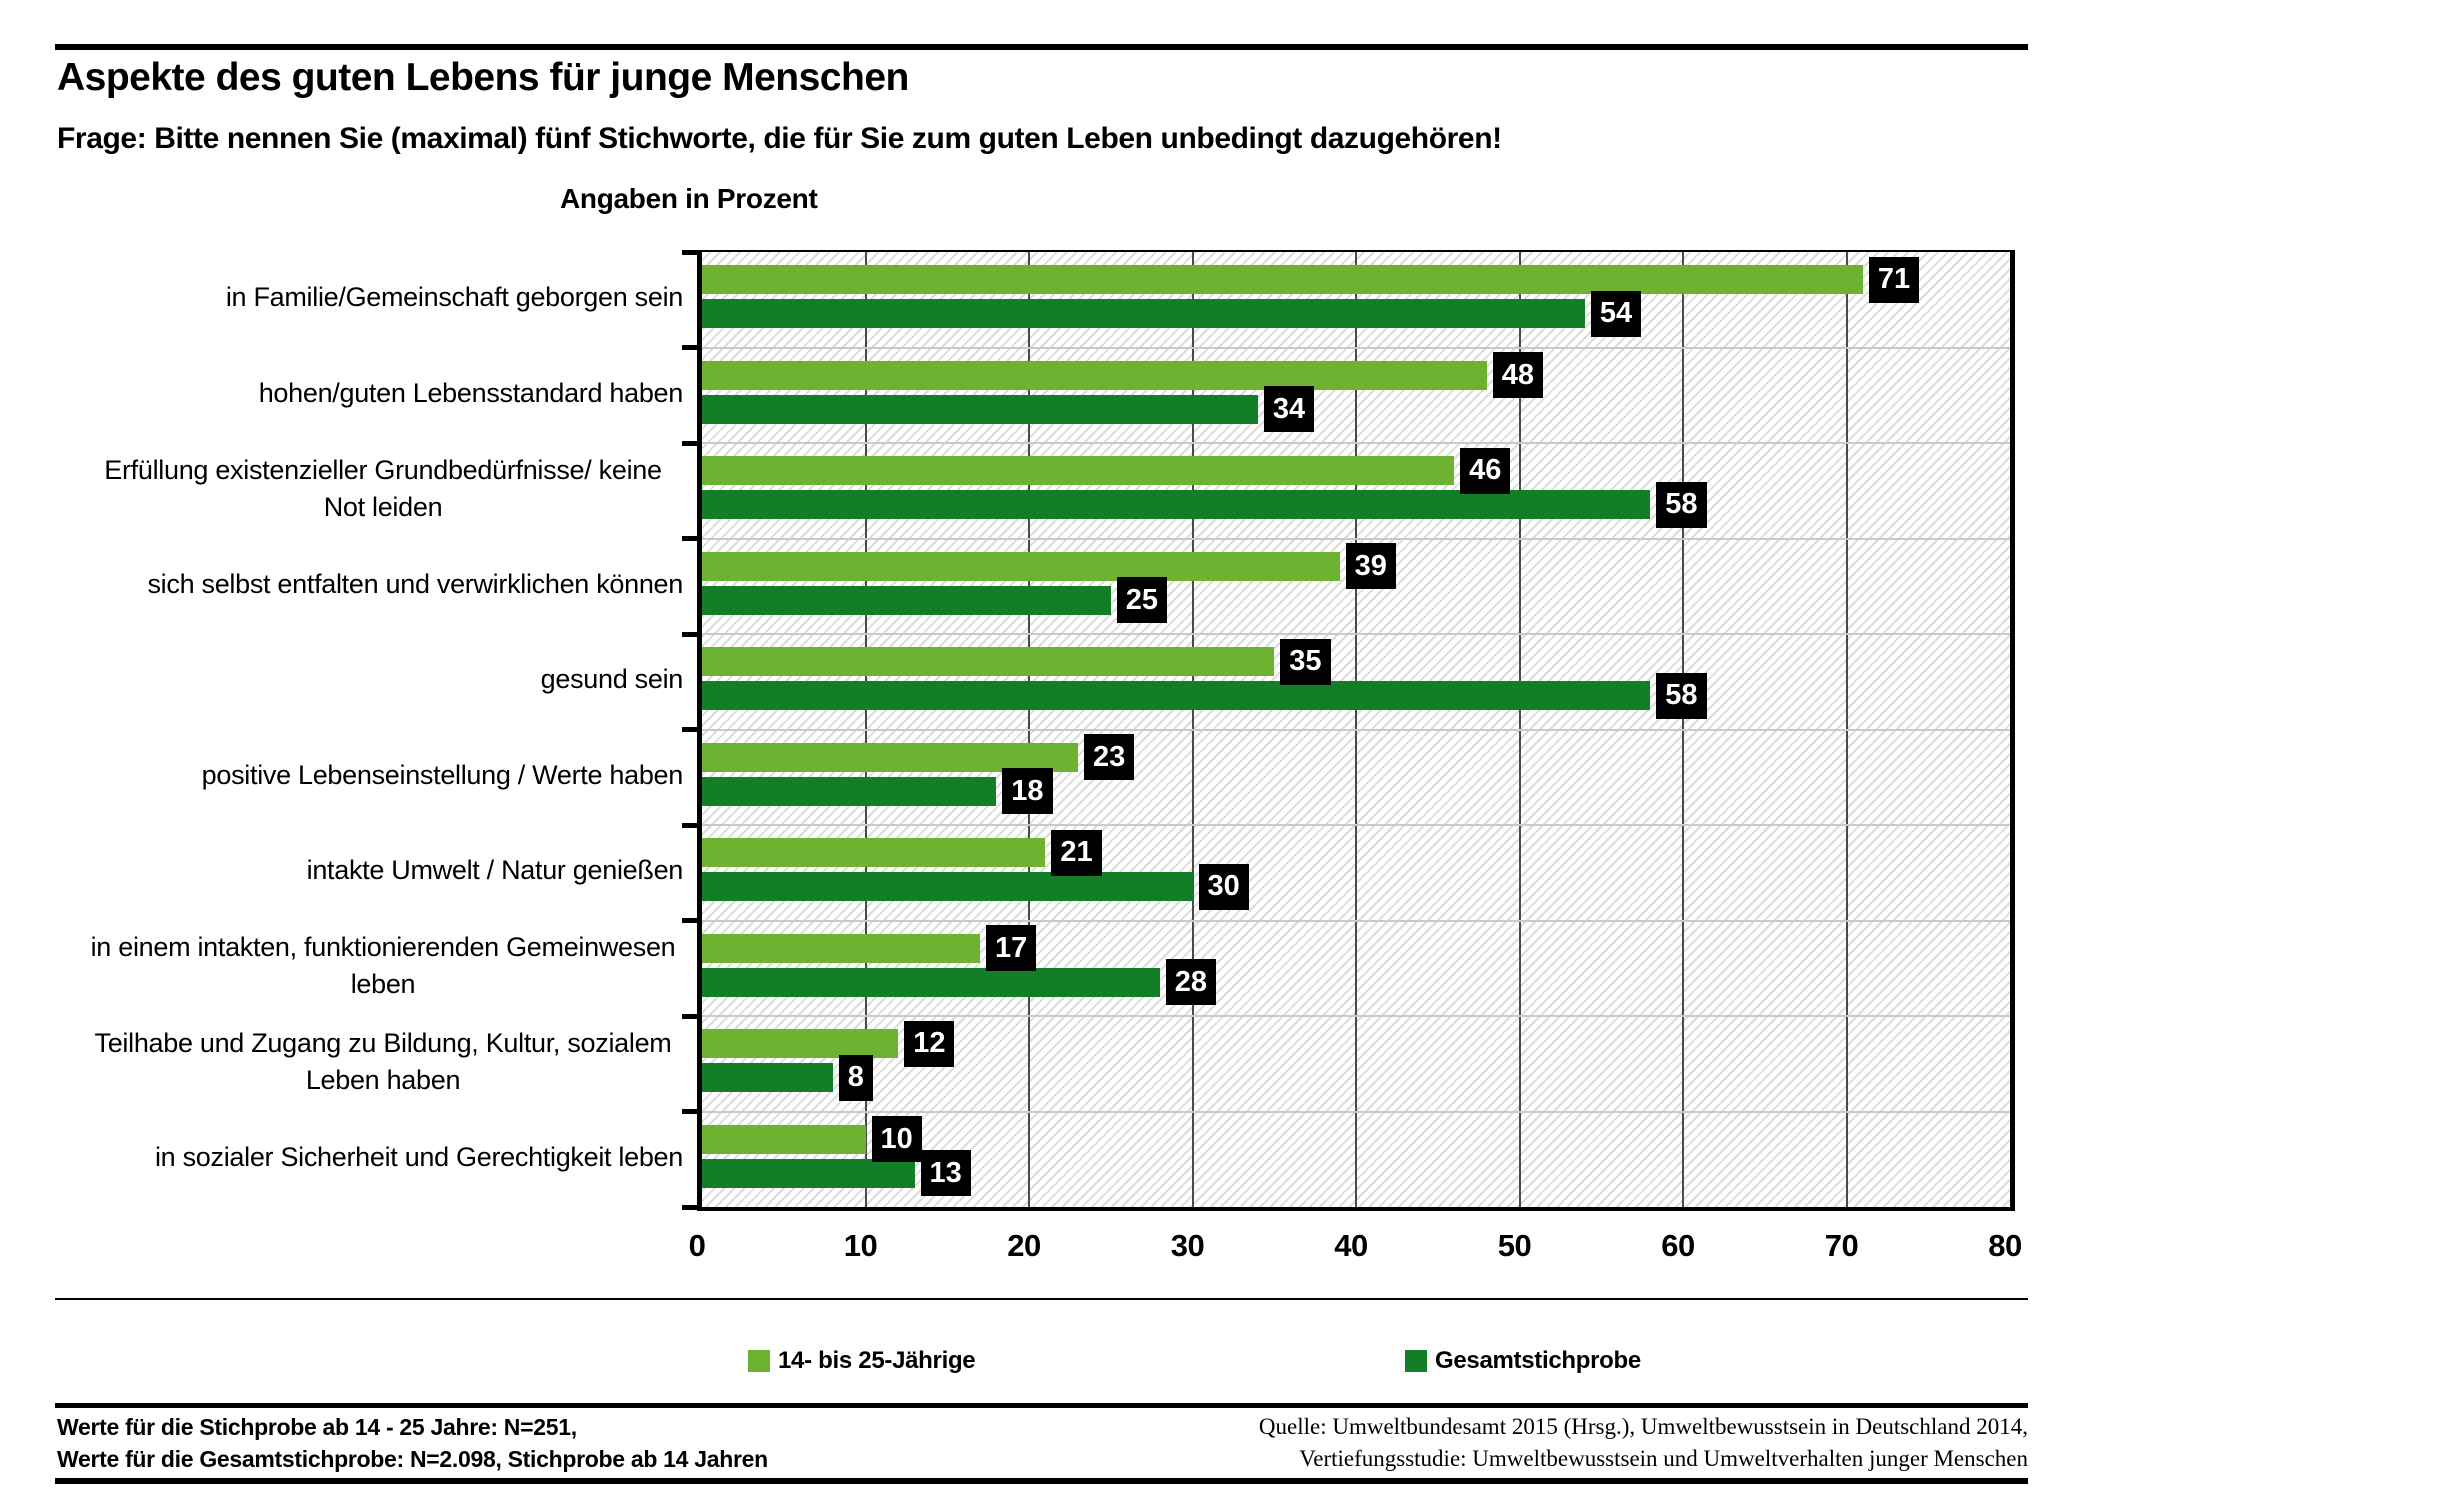  What do you see at coordinates (1041, 1299) in the screenshot?
I see `chart-legend-separator` at bounding box center [1041, 1299].